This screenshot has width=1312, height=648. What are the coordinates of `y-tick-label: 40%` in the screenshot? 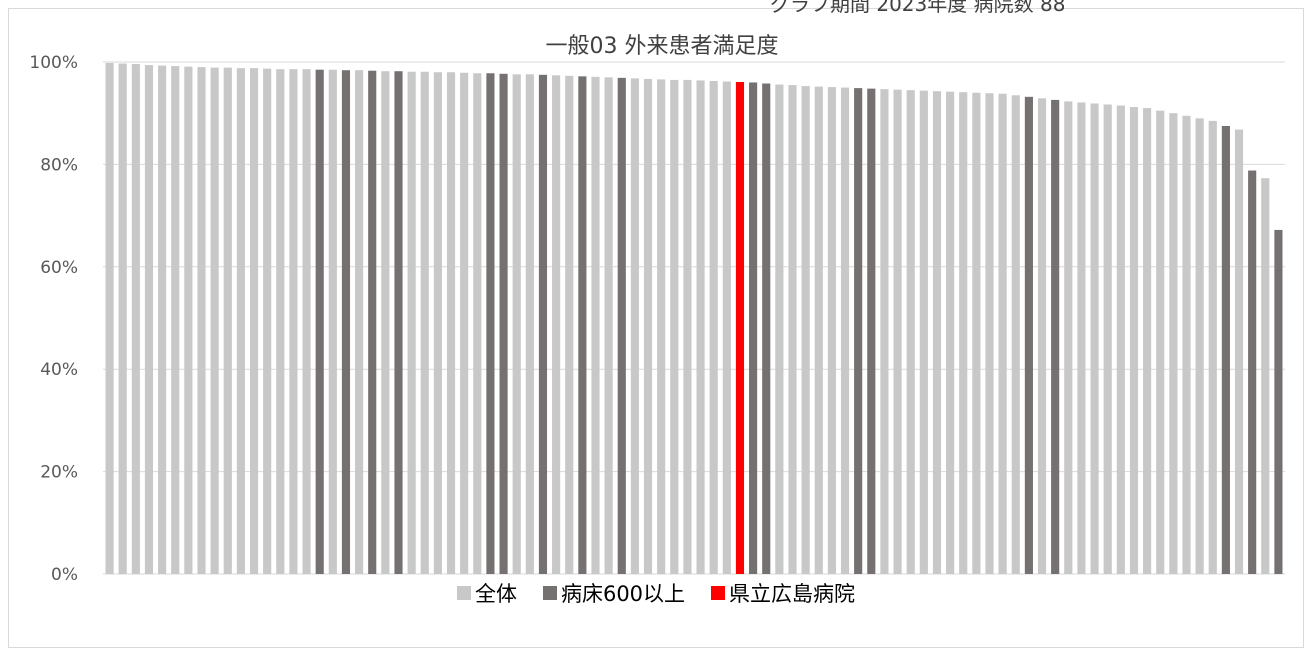 It's located at (59, 370).